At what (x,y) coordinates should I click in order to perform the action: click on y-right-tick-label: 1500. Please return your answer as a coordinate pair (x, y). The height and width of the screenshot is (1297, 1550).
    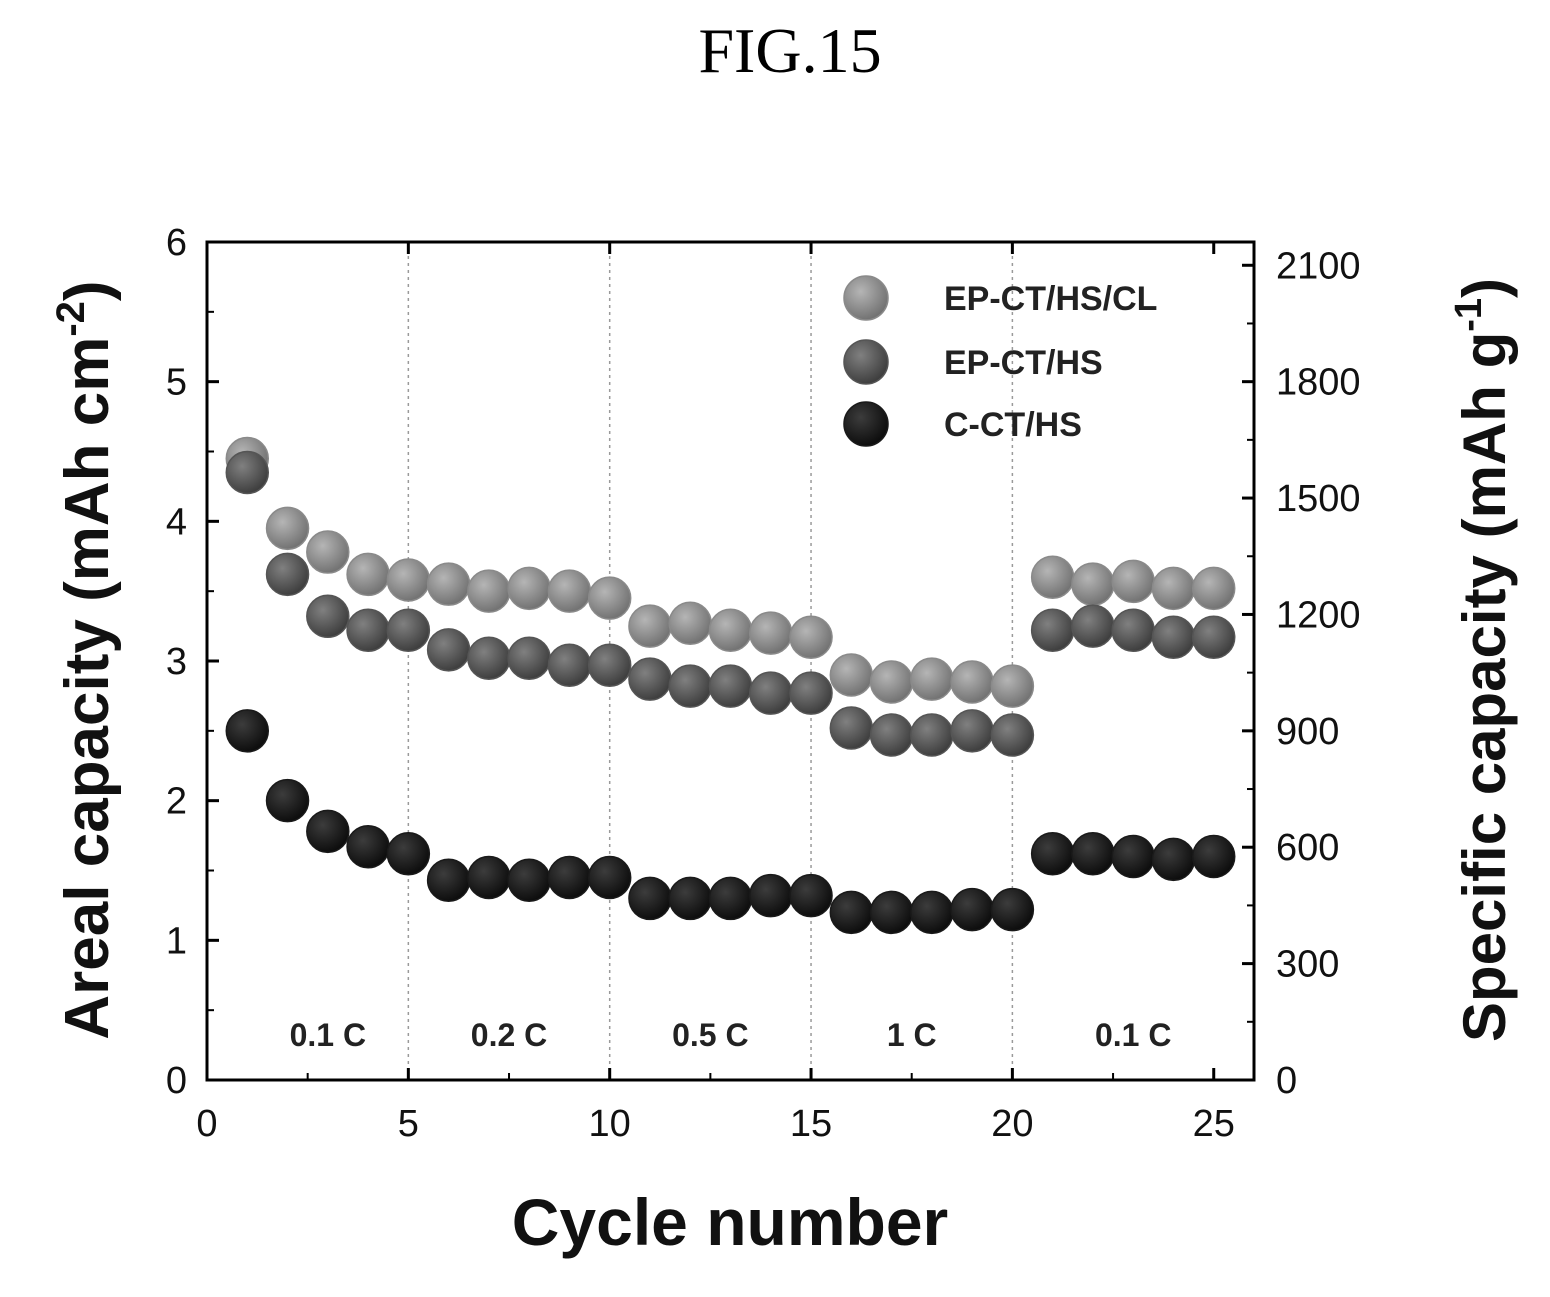
    Looking at the image, I should click on (1318, 499).